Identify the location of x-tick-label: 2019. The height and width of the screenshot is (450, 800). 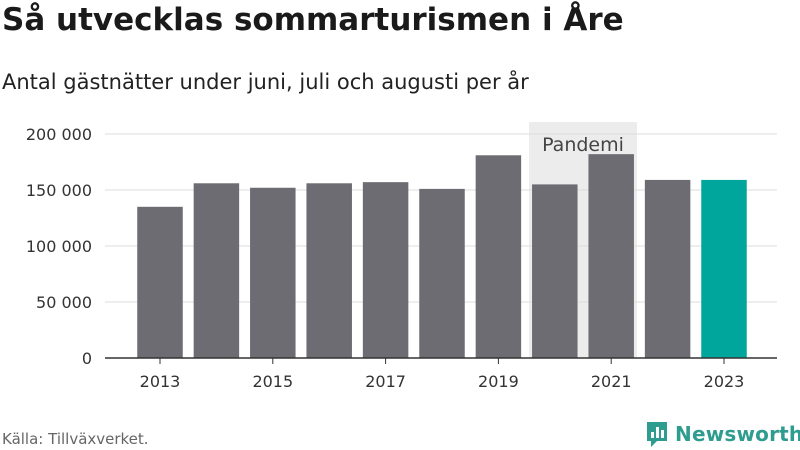
(498, 381).